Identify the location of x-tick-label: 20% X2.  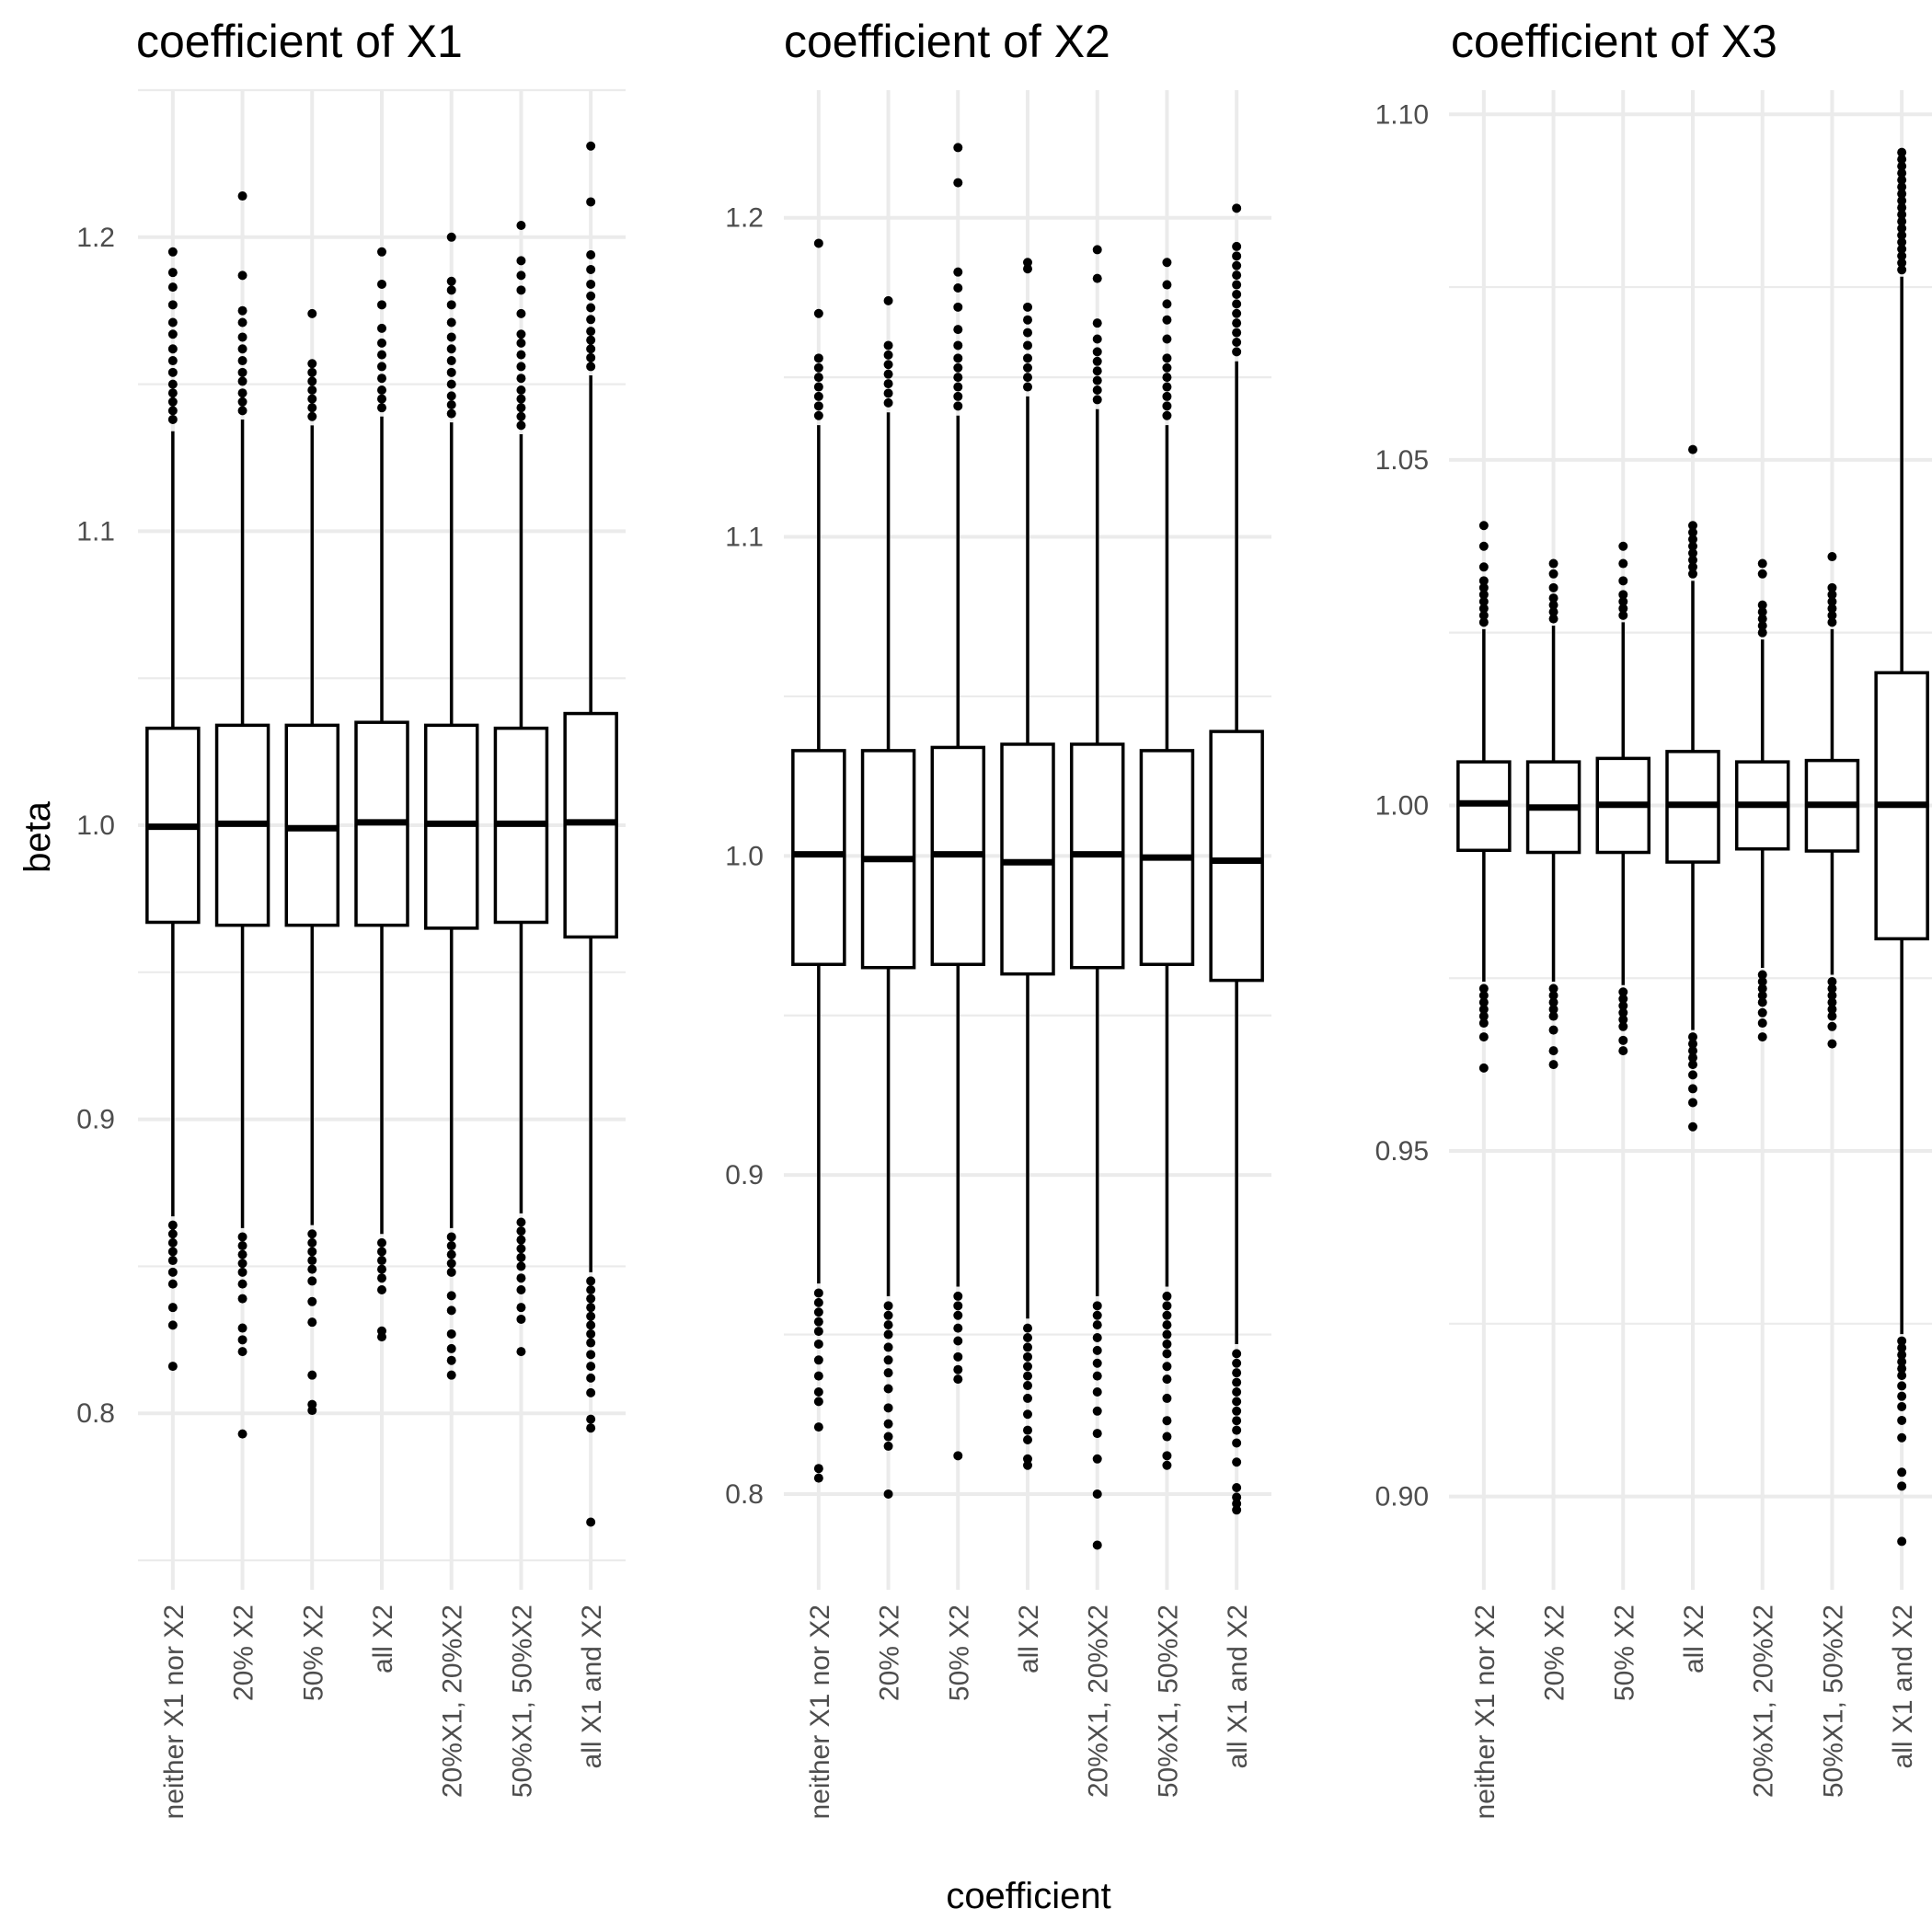
(890, 1652).